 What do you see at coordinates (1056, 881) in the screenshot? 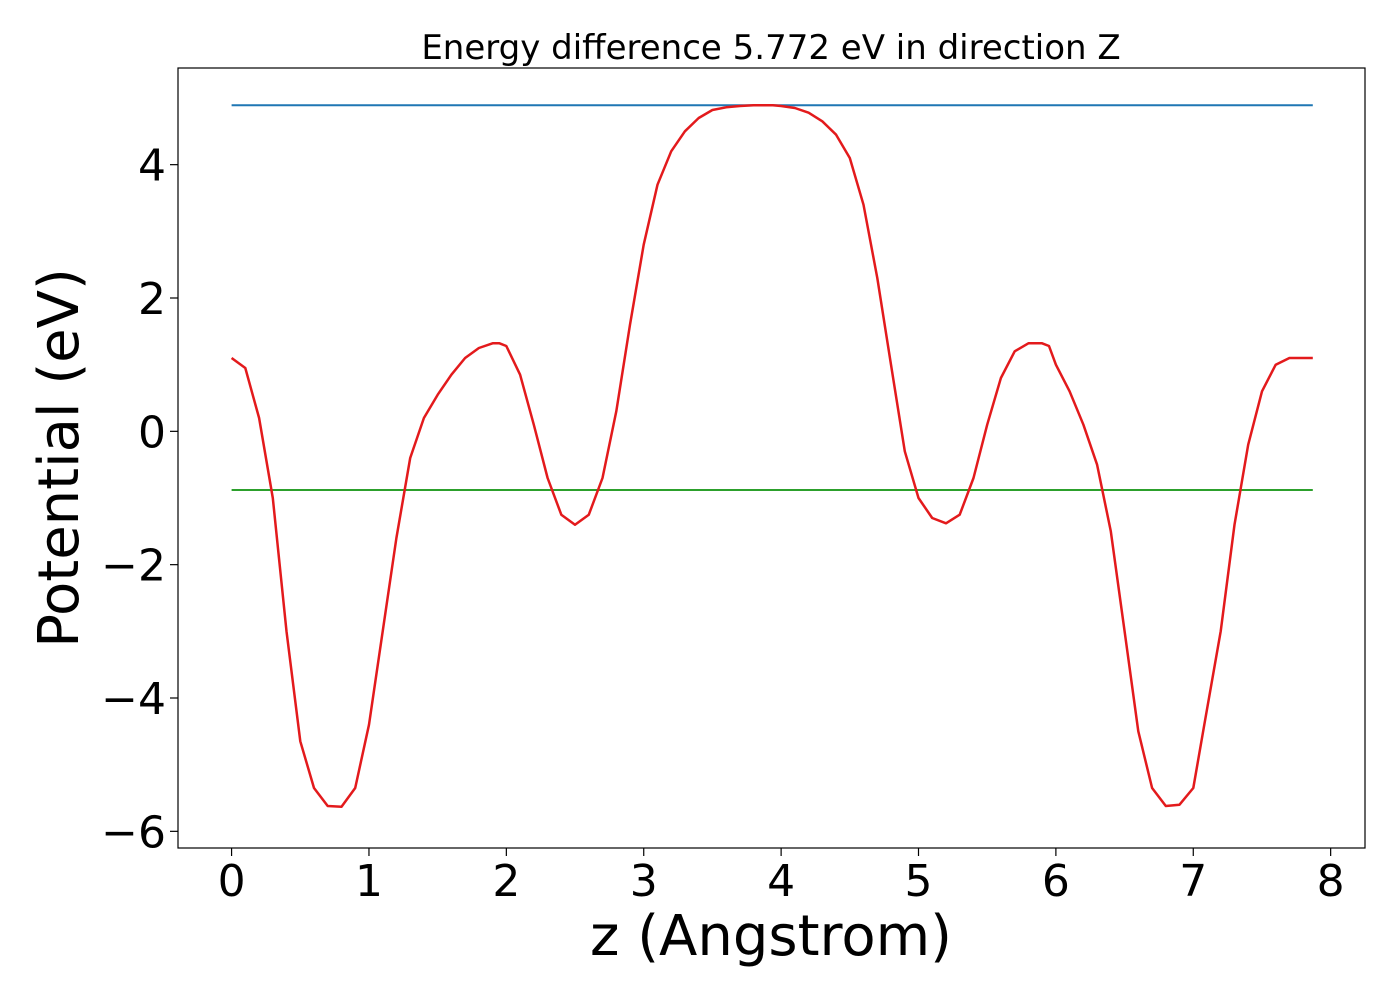
I see `x-tick-label: 6` at bounding box center [1056, 881].